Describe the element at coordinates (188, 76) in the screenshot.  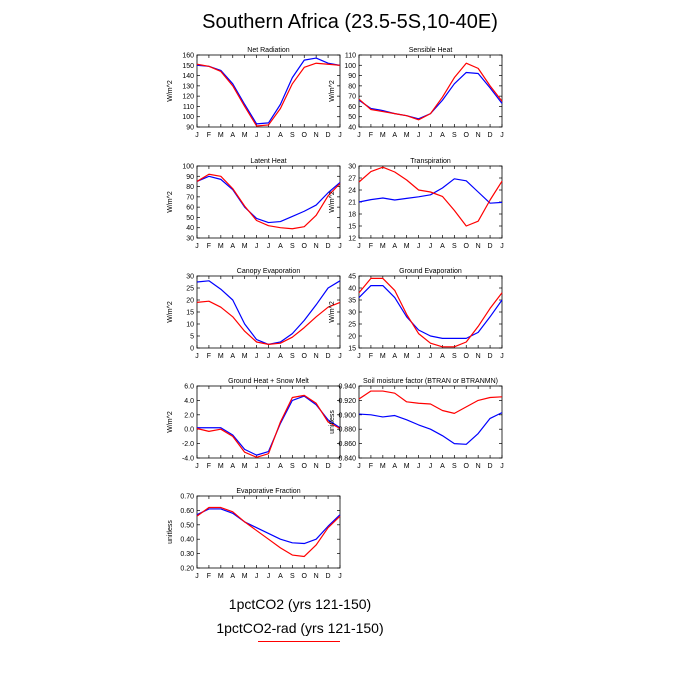
I see `y-tick-label: 140` at that location.